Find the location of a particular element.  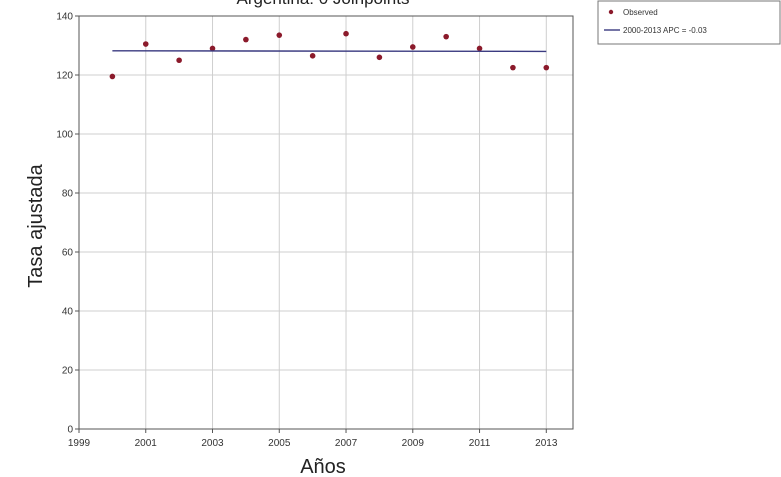

legend-label-trend: 2000-2013 APC = -0.03 is located at coordinates (665, 30).